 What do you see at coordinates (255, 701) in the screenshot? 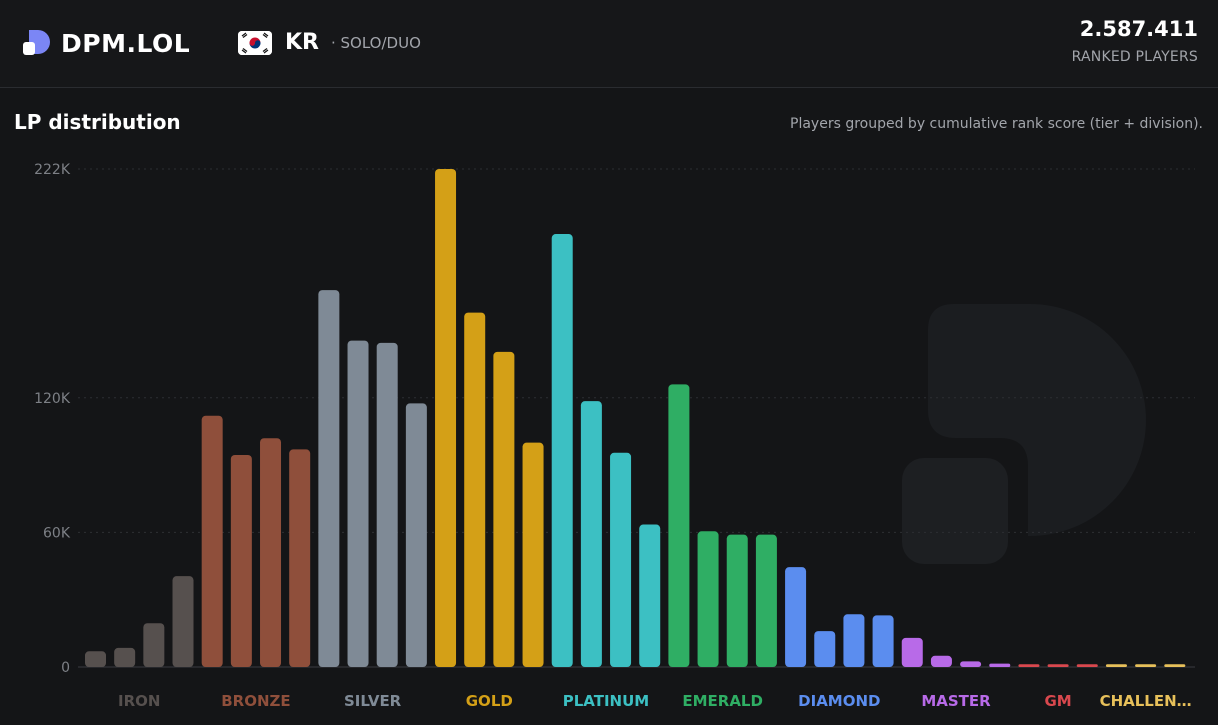
I see `x-tier-label-bronze: BRONZE` at bounding box center [255, 701].